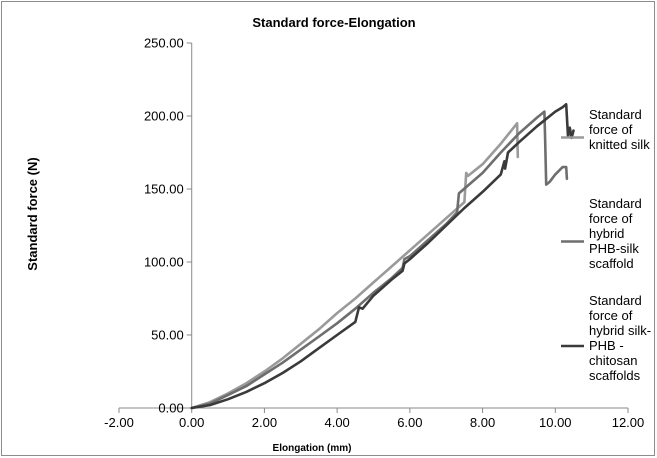 This screenshot has height=458, width=657. What do you see at coordinates (619, 144) in the screenshot?
I see `legend-line: knitted silk` at bounding box center [619, 144].